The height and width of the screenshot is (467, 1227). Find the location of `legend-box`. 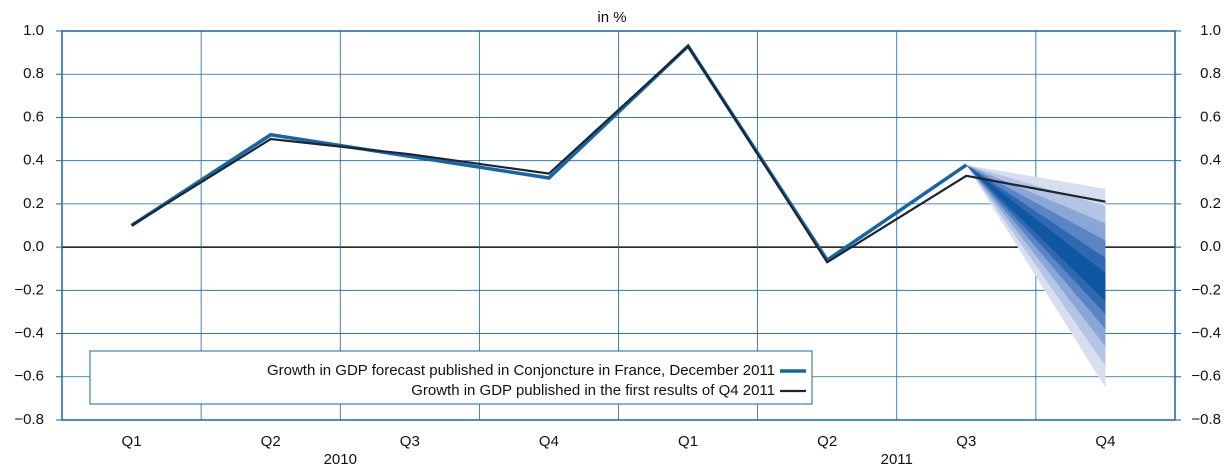

legend-box is located at coordinates (451, 377).